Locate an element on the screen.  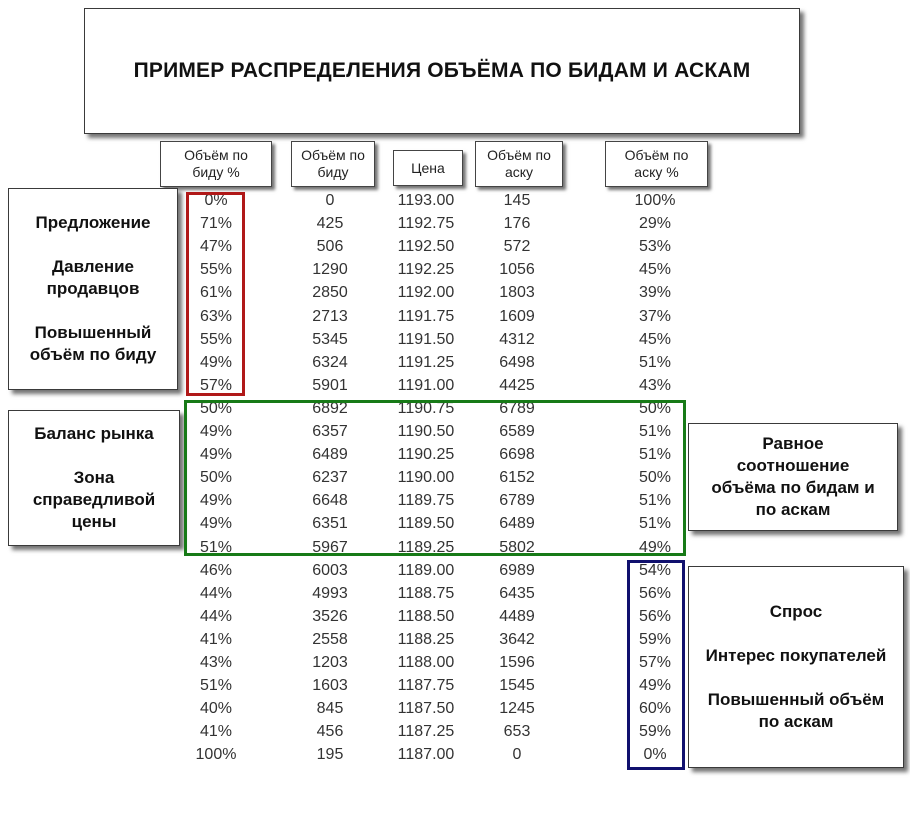
bid-vol-cell: 1203 is located at coordinates (330, 662).